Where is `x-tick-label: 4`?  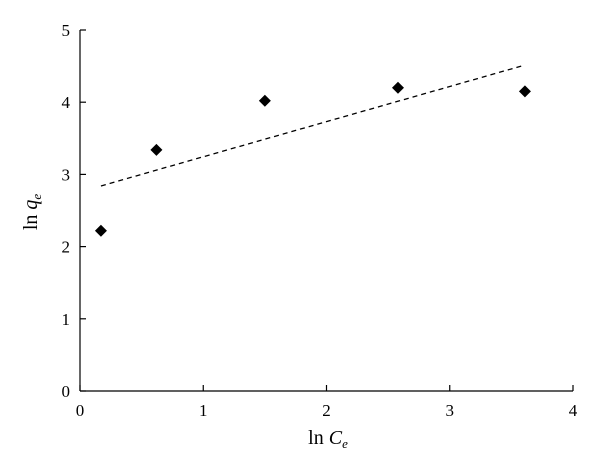
x-tick-label: 4 is located at coordinates (573, 410).